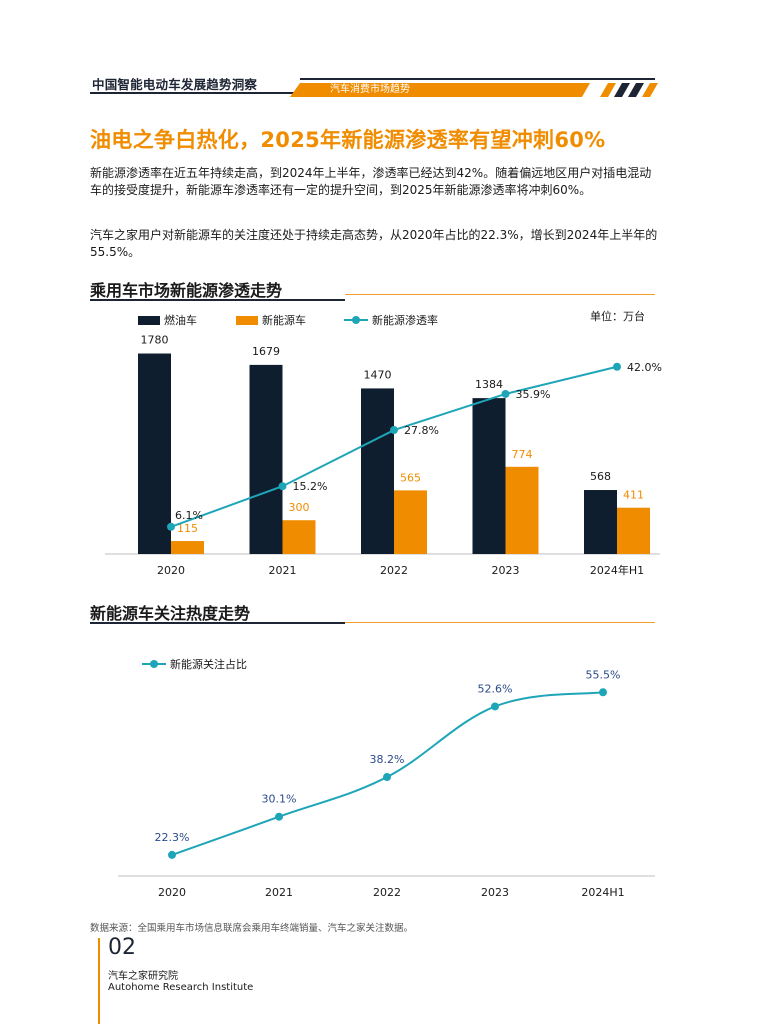  What do you see at coordinates (266, 351) in the screenshot?
I see `ice-value-label: 1679` at bounding box center [266, 351].